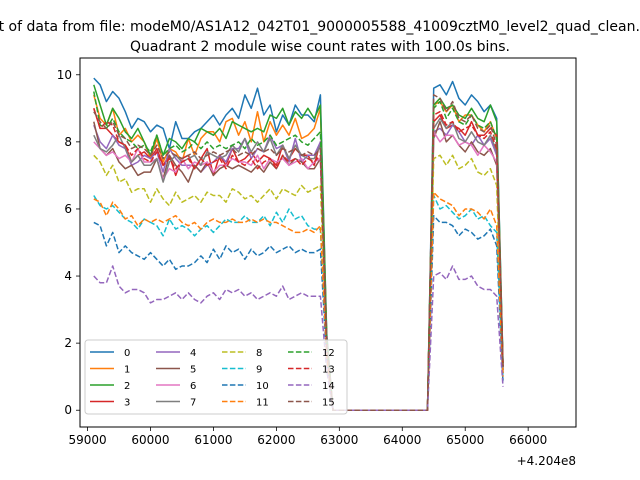 Image resolution: width=640 pixels, height=480 pixels. I want to click on x-axis-offset-label: +4.204e8, so click(546, 461).